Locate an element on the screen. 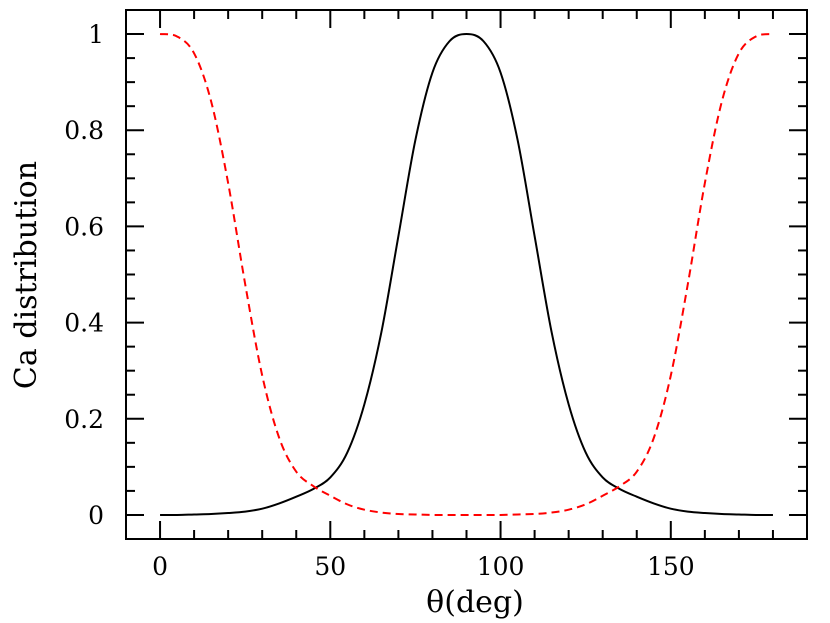 The width and height of the screenshot is (830, 623). y-tick-label: 0.6 is located at coordinates (84, 226).